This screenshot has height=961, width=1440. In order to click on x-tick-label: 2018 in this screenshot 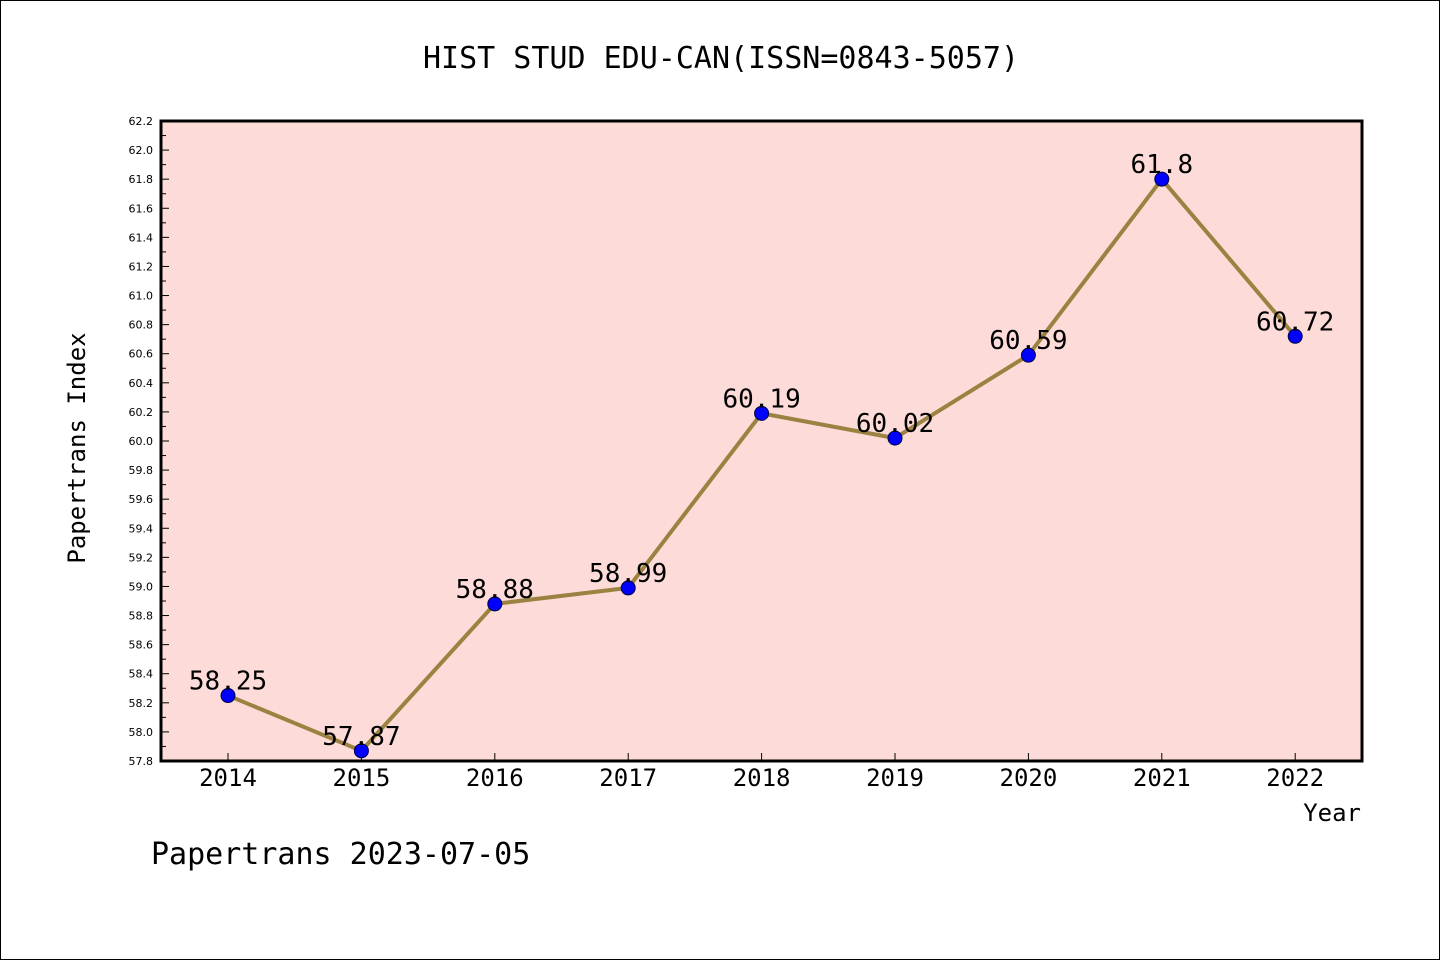, I will do `click(762, 778)`.